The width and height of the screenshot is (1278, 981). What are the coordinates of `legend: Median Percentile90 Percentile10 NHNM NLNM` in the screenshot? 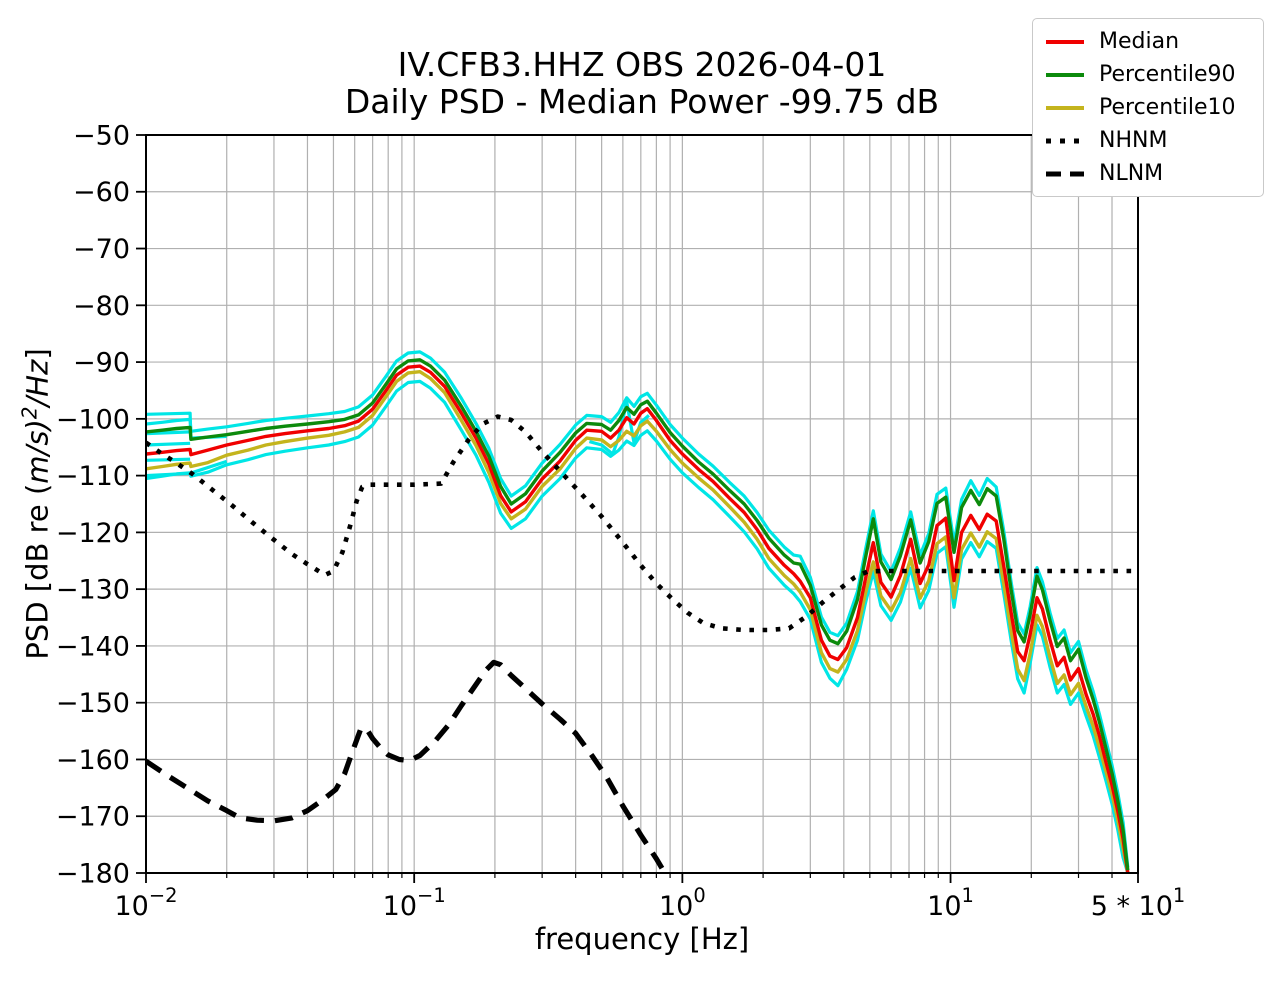 It's located at (1148, 107).